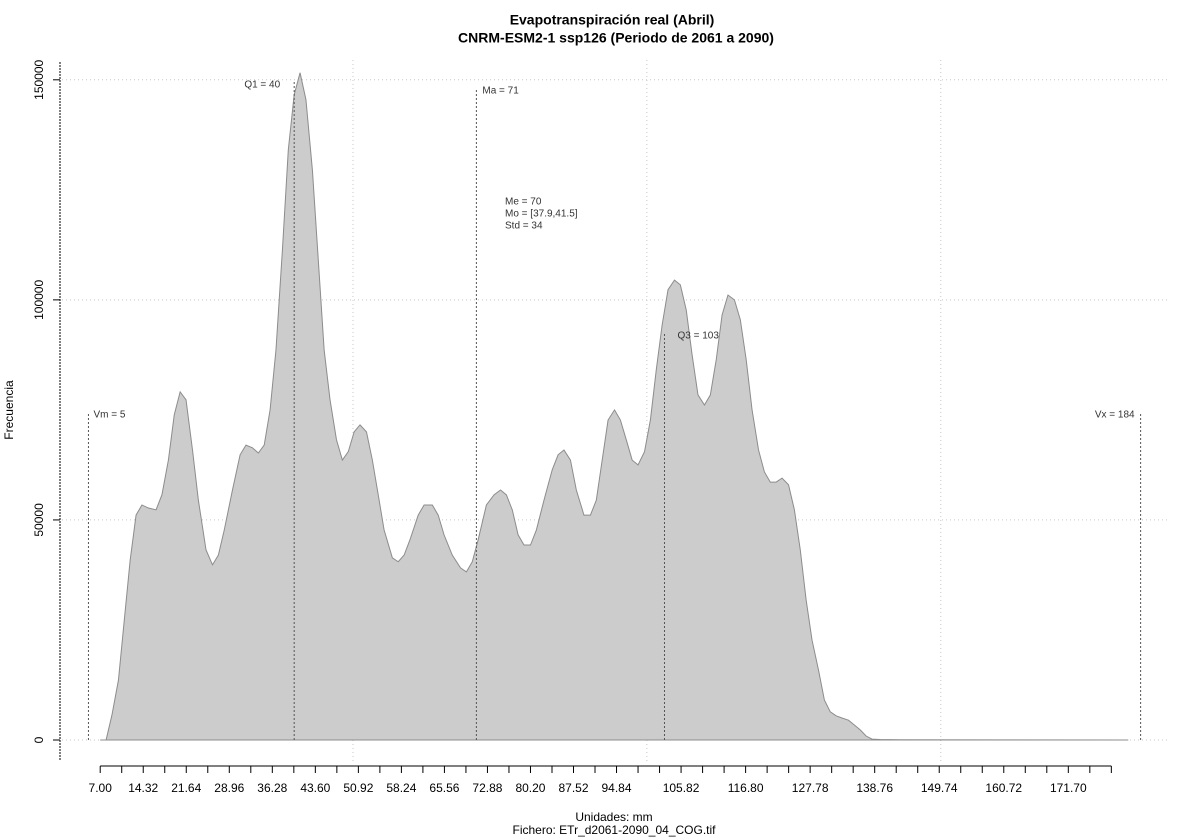 This screenshot has width=1200, height=840. I want to click on x-tick-label: 58.24, so click(401, 788).